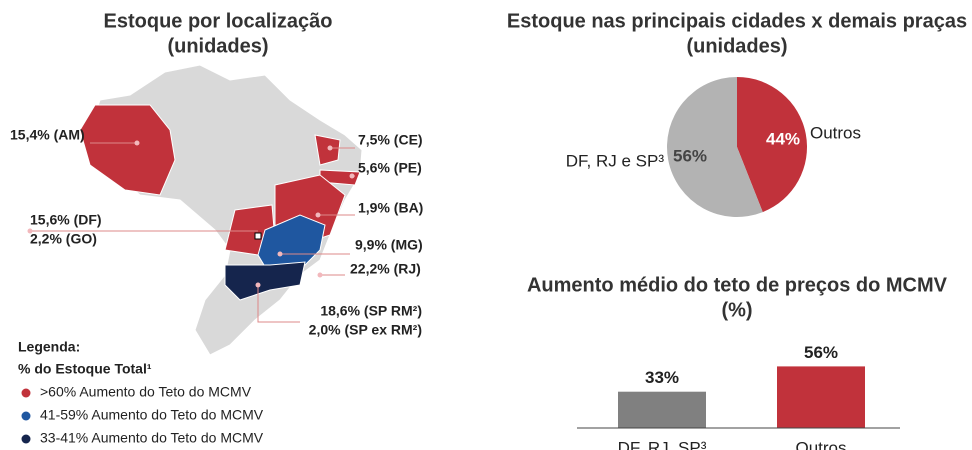  Describe the element at coordinates (146, 392) in the screenshot. I see `legend-label: >60% Aumento do Teto do MCMV` at that location.